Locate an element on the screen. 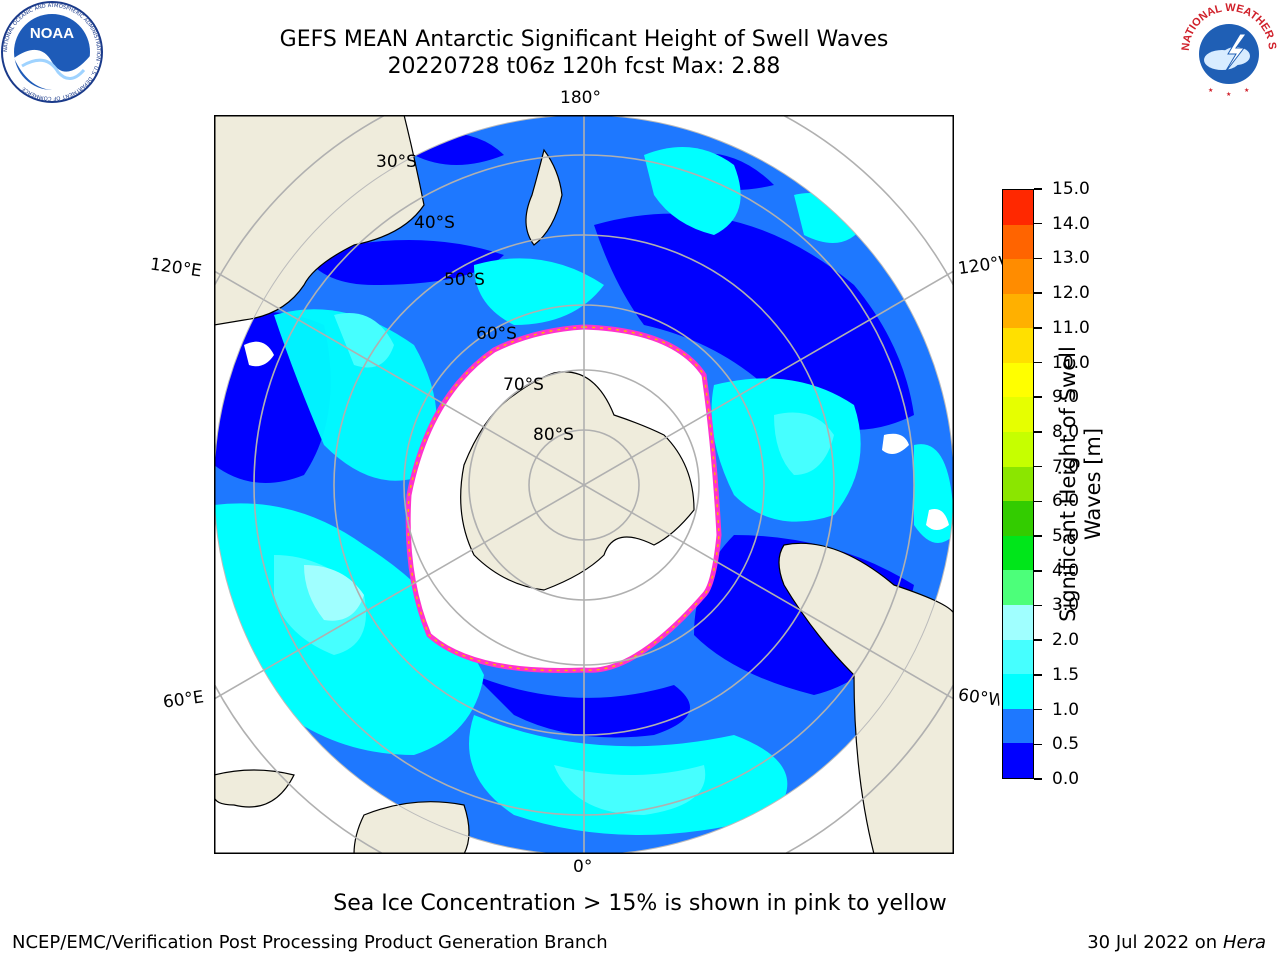 This screenshot has width=1280, height=960. lat-label-40s: 40°S is located at coordinates (434, 223).